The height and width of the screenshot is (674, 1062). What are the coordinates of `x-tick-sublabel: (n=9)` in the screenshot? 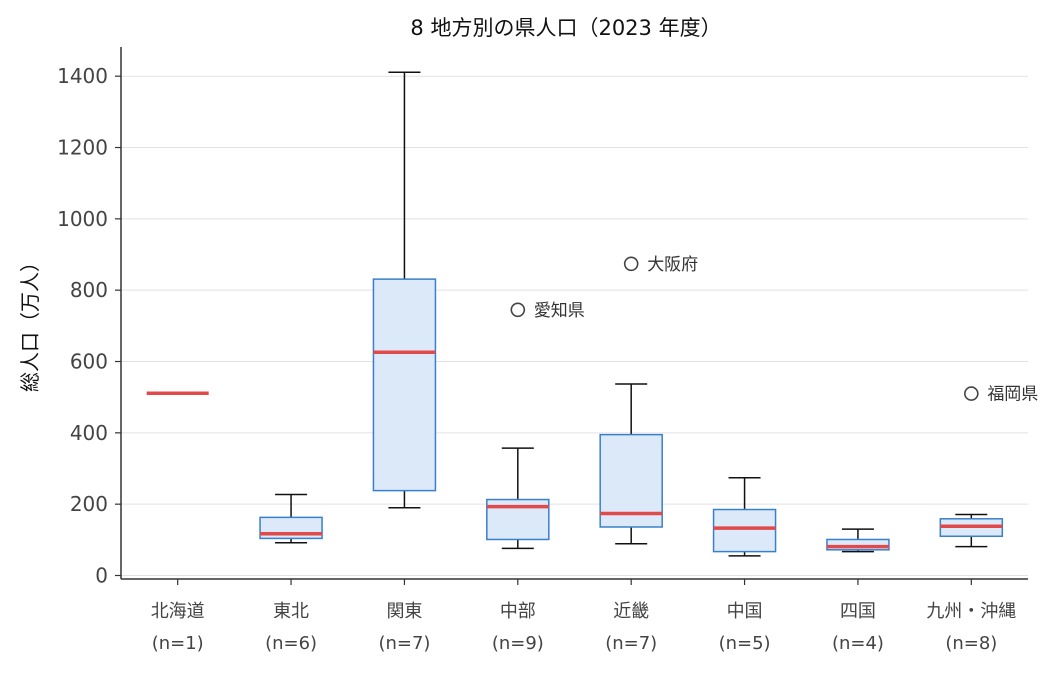 It's located at (518, 643).